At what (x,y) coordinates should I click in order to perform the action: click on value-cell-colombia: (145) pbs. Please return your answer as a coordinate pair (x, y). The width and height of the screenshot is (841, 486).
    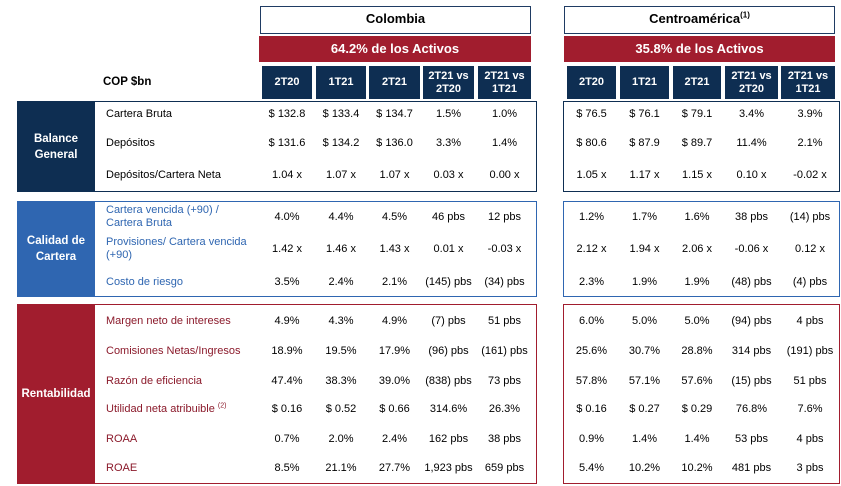
    Looking at the image, I should click on (448, 282).